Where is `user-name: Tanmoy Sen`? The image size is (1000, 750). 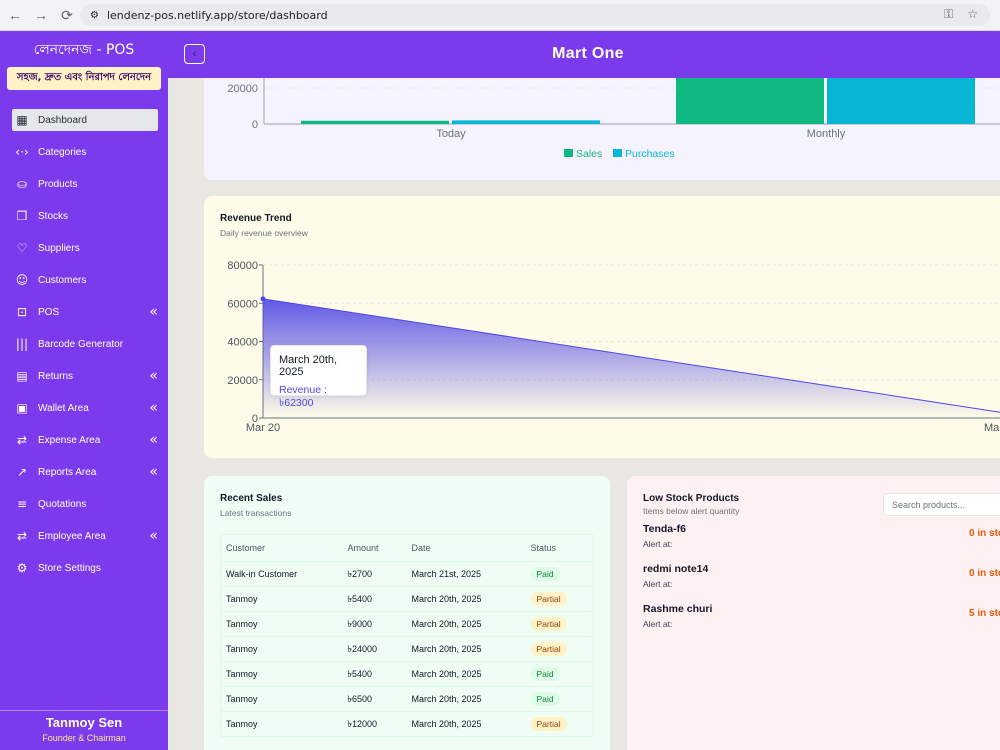
user-name: Tanmoy Sen is located at coordinates (84, 722).